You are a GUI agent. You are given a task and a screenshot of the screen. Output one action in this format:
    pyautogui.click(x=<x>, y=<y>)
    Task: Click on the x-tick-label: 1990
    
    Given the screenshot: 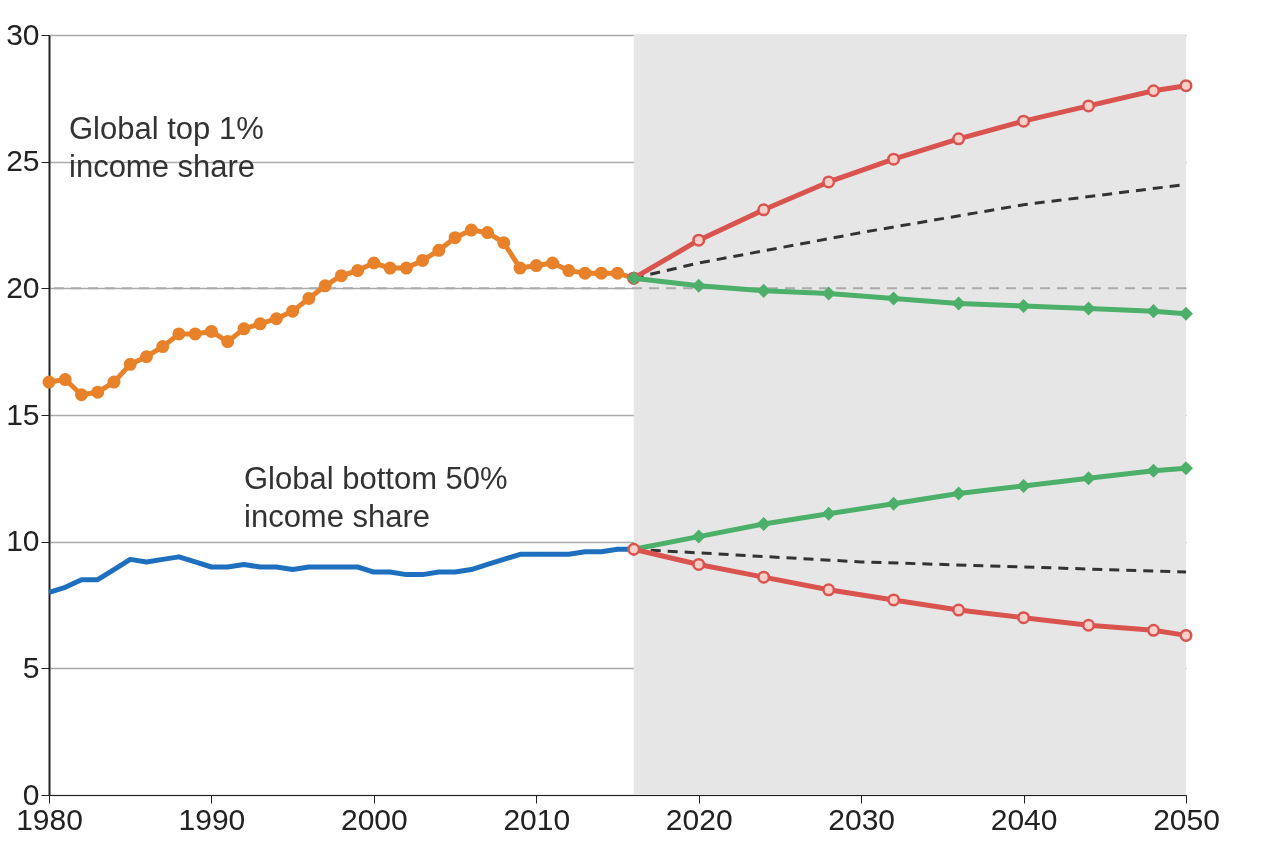 What is the action you would take?
    pyautogui.click(x=212, y=819)
    